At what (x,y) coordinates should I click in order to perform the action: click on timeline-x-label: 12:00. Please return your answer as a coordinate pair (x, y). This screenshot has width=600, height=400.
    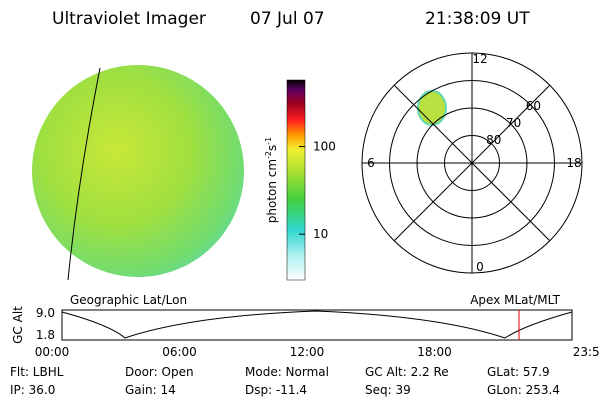
    Looking at the image, I should click on (307, 352).